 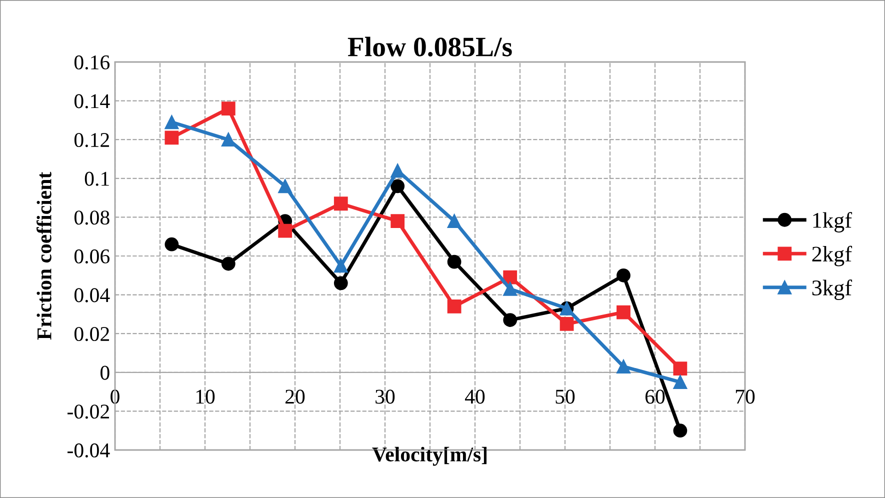 I want to click on x-axis-title: Velocity[m/s], so click(x=429, y=456).